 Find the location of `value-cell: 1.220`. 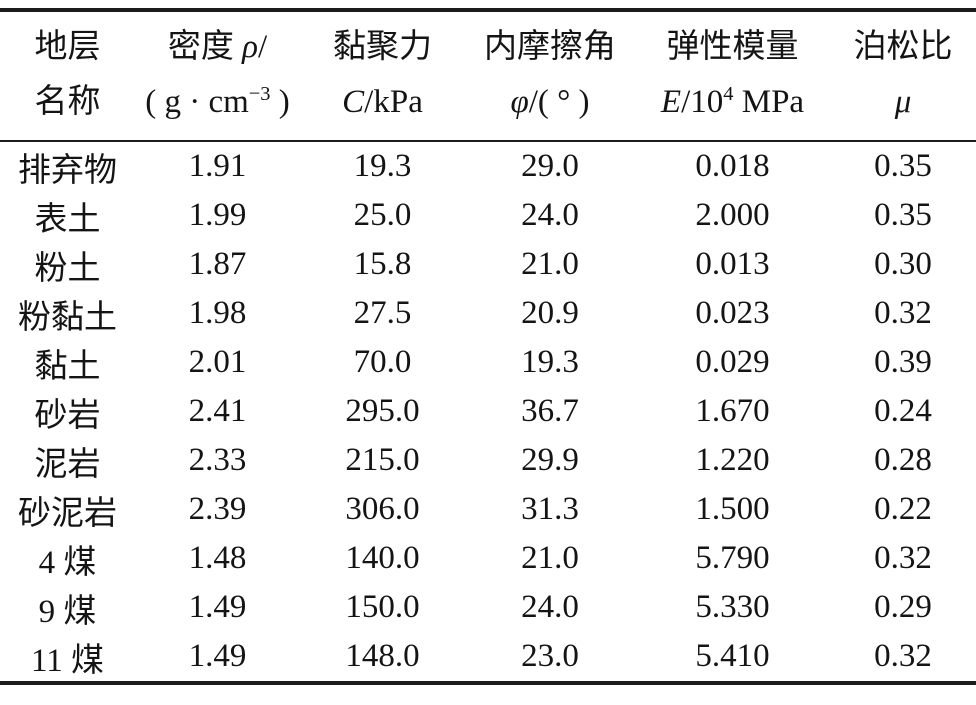

value-cell: 1.220 is located at coordinates (732, 460).